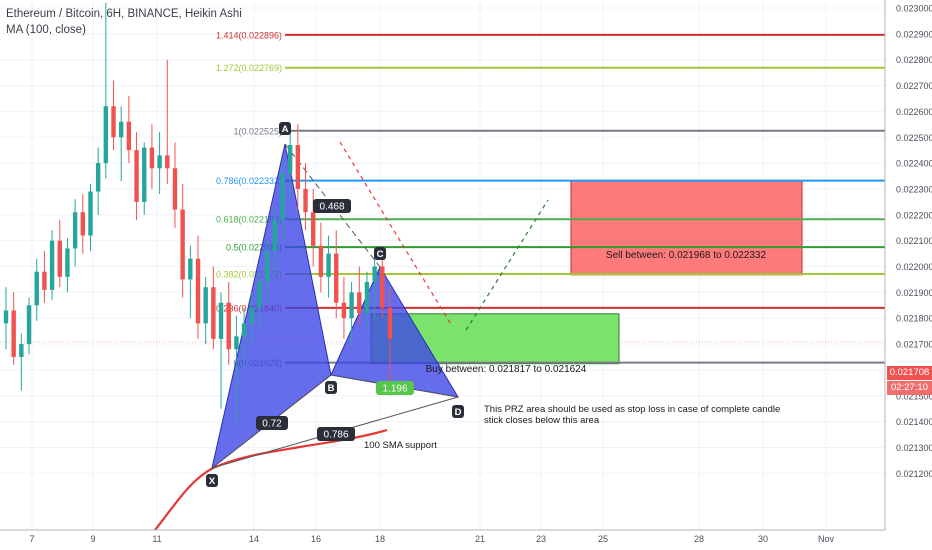  Describe the element at coordinates (914, 112) in the screenshot. I see `y-tick-label: 0.022600` at that location.